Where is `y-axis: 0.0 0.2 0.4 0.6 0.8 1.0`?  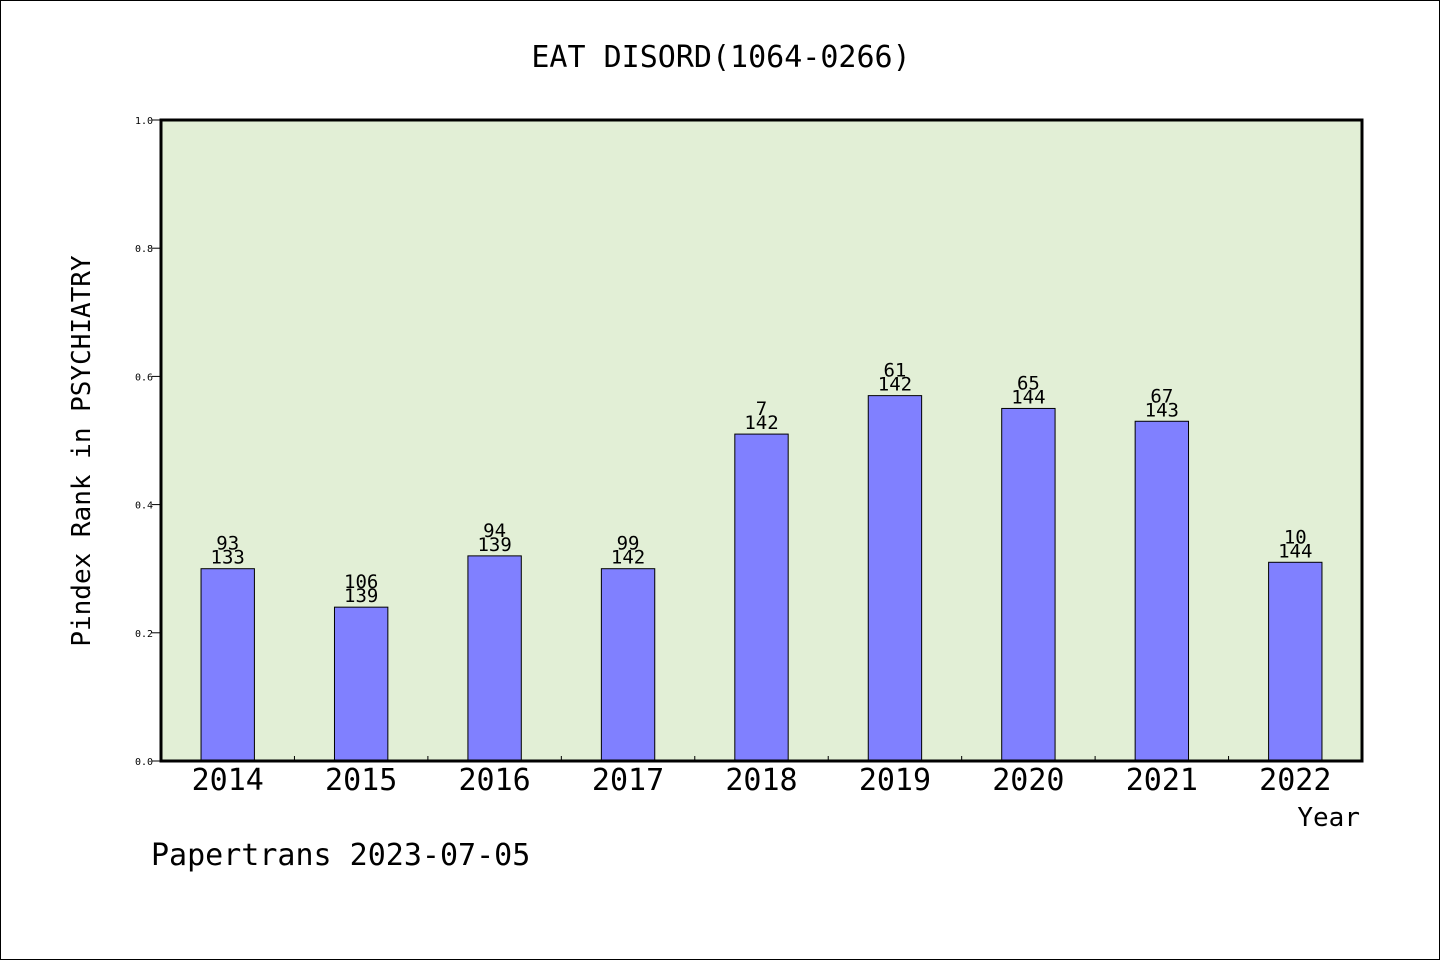
y-axis: 0.0 0.2 0.4 0.6 0.8 1.0 is located at coordinates (148, 442).